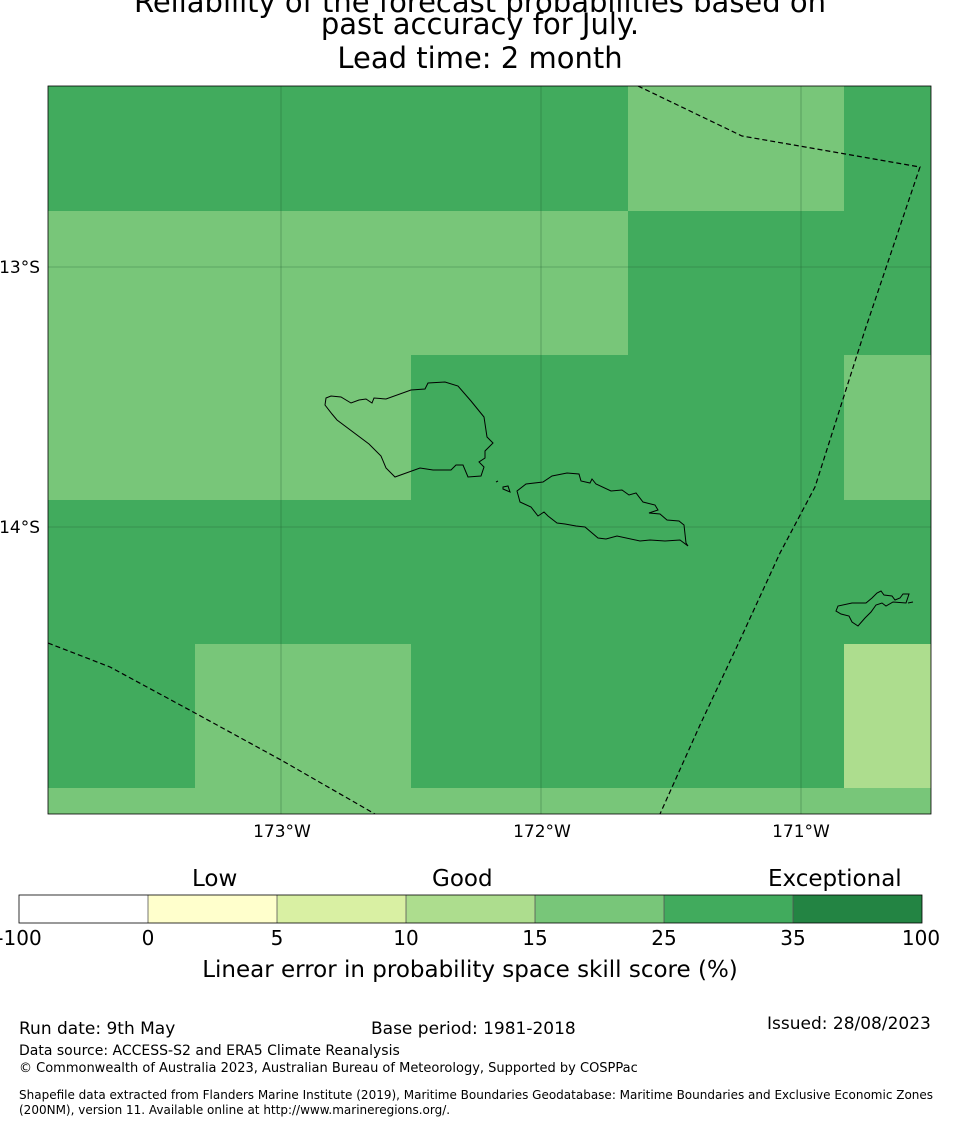 The image size is (960, 1125). What do you see at coordinates (835, 879) in the screenshot?
I see `colorbar-label-exceptional: Exceptional` at bounding box center [835, 879].